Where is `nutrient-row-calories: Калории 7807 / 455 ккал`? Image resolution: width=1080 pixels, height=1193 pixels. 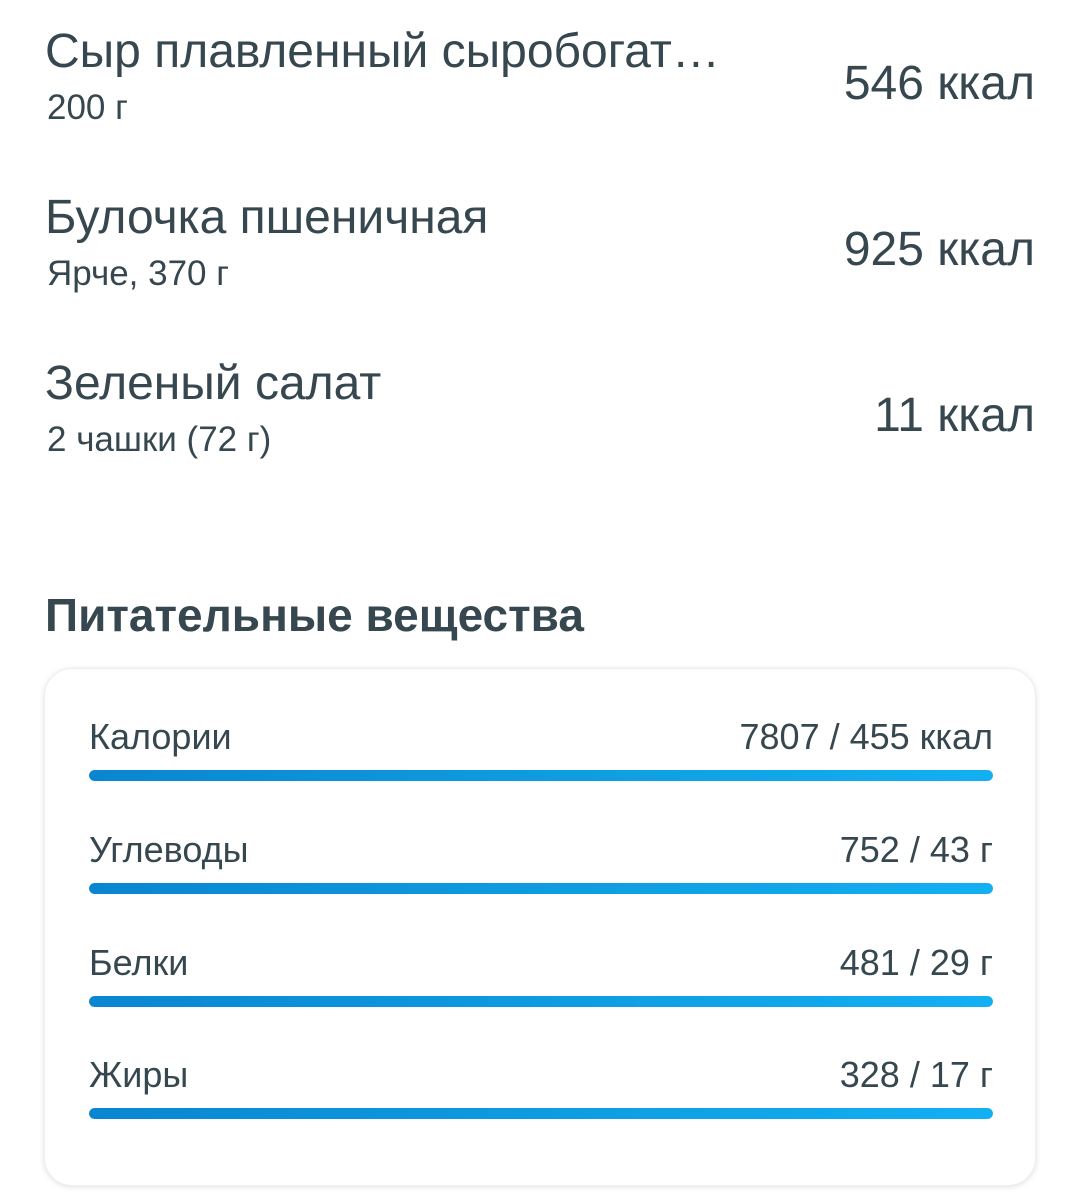 nutrient-row-calories: Калории 7807 / 455 ккал is located at coordinates (541, 758).